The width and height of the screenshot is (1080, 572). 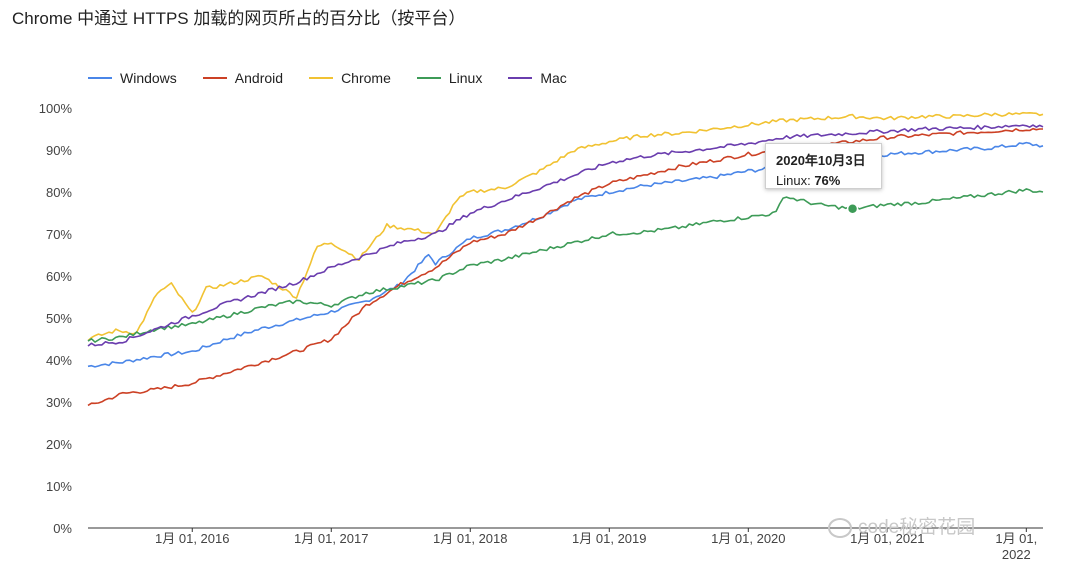 I want to click on data-tooltip: 2020年10月3日 Linux: 76%, so click(x=823, y=166).